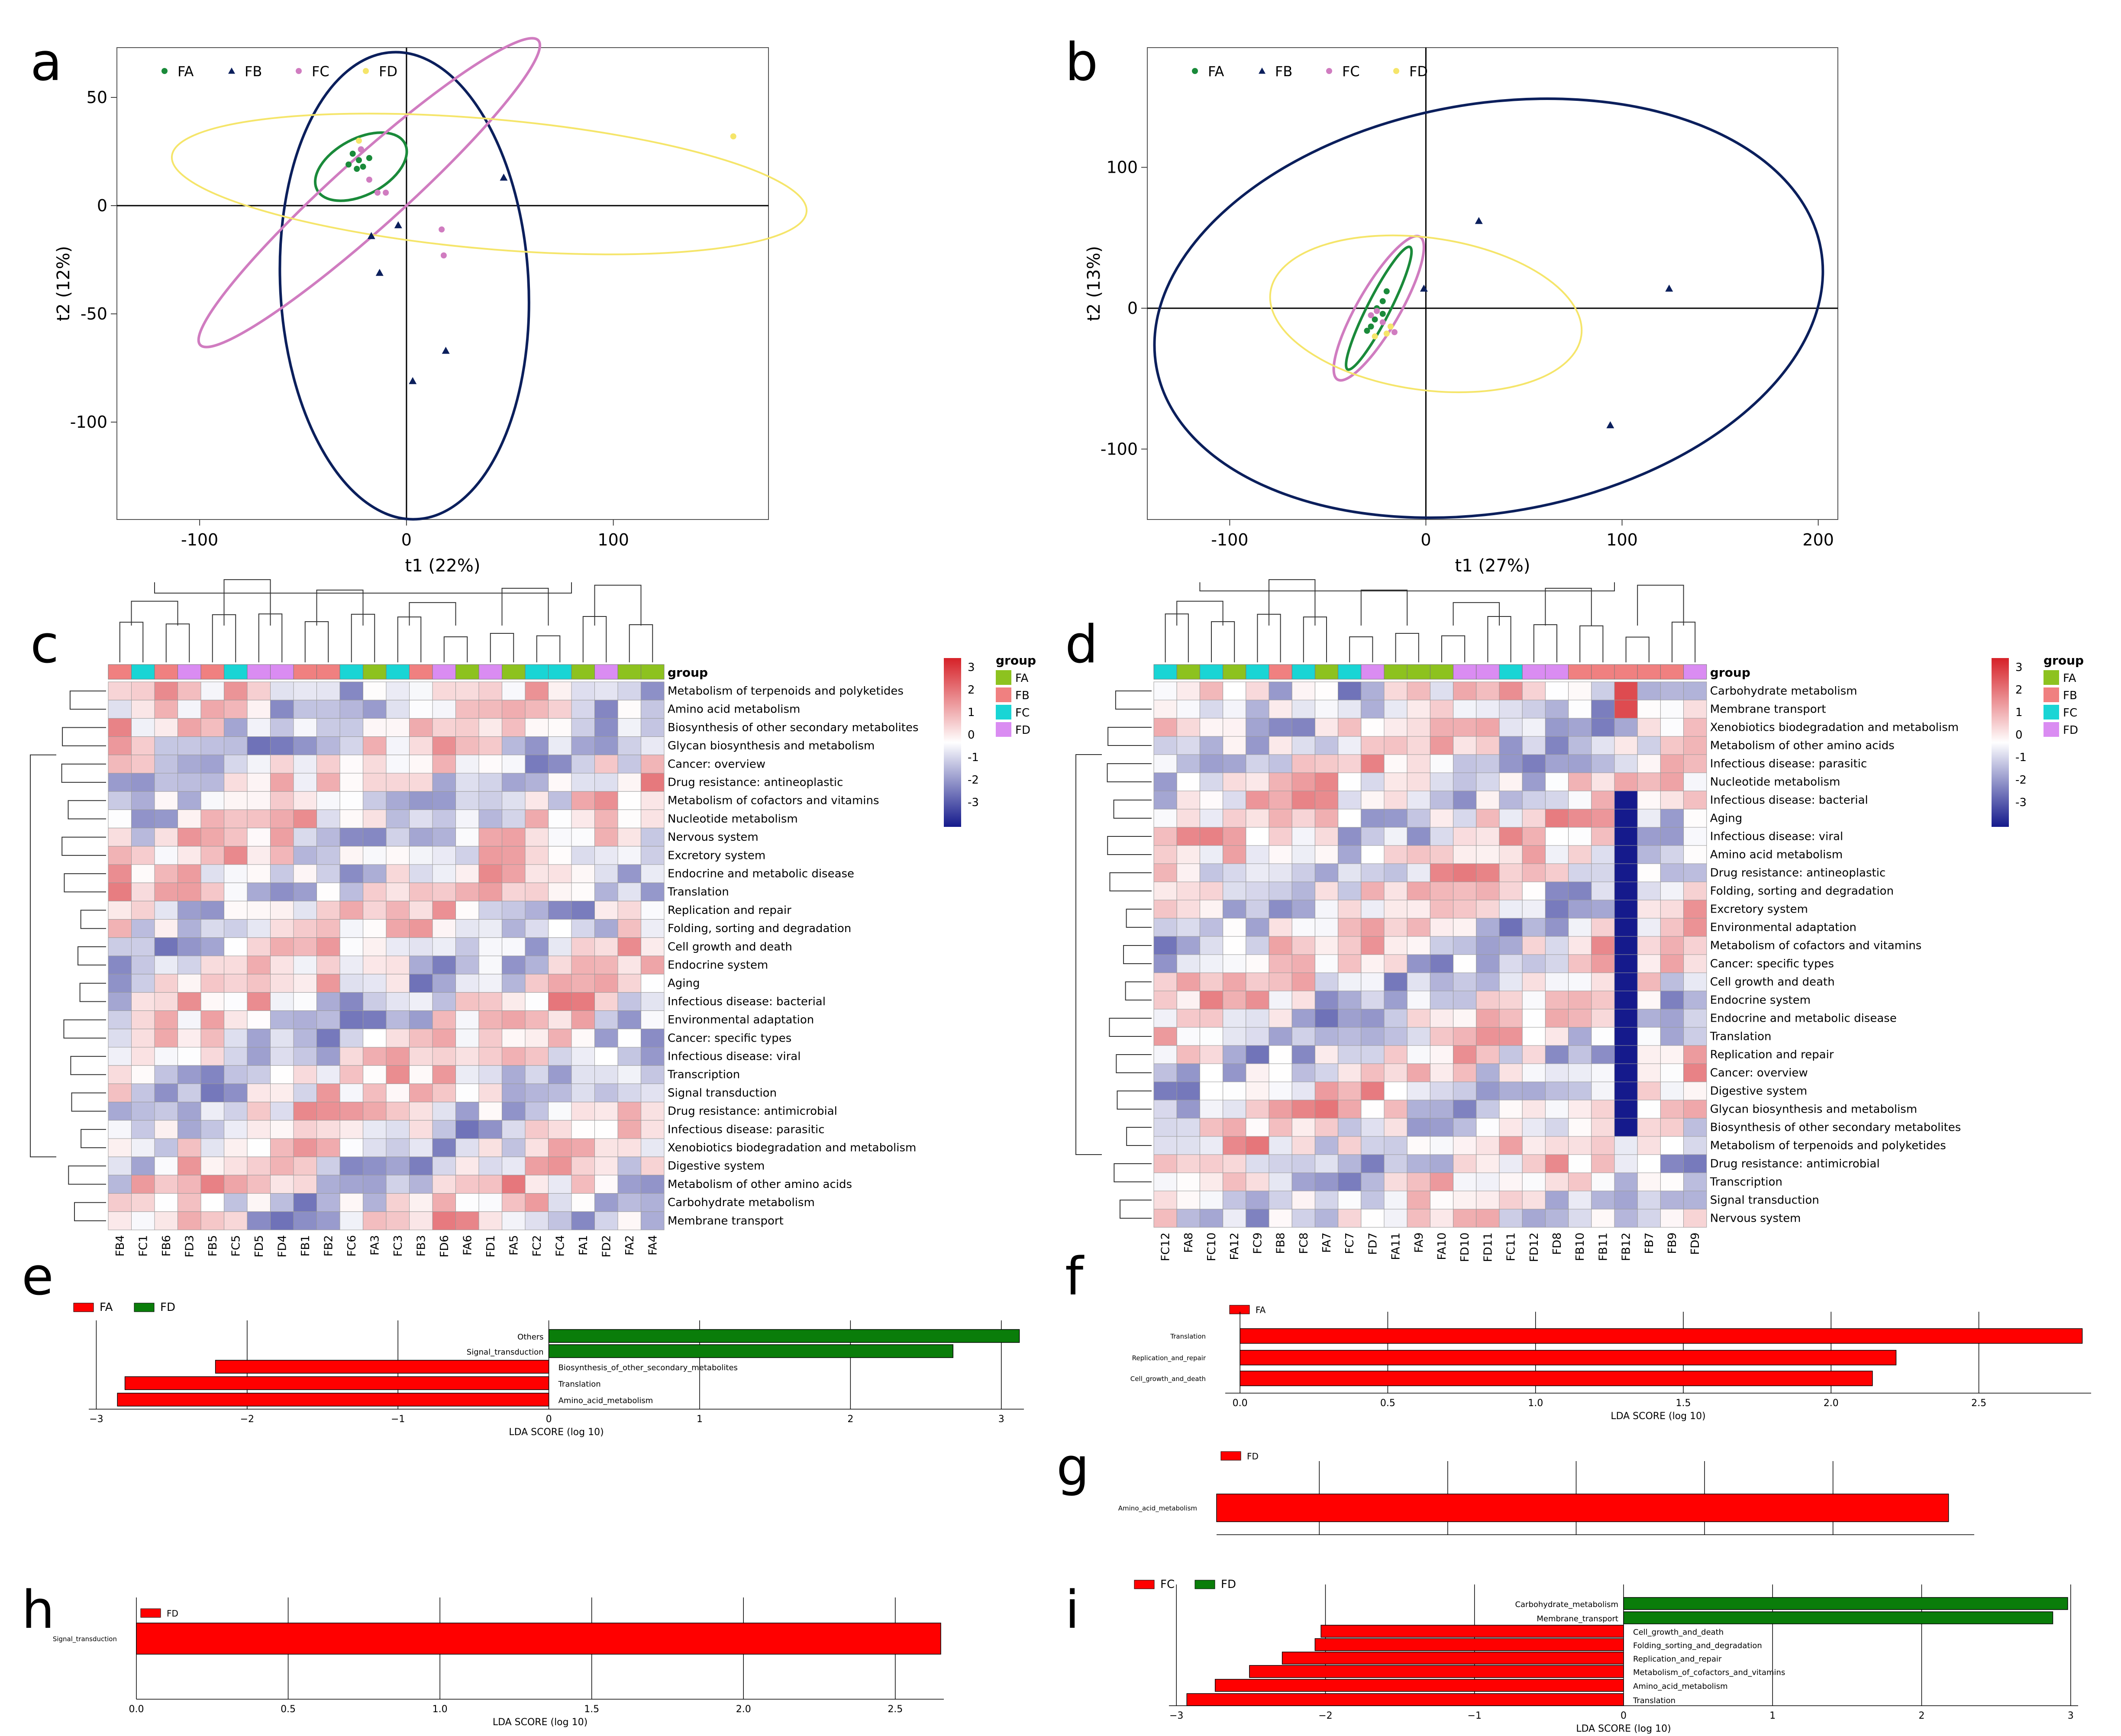 This screenshot has width=2121, height=1736. What do you see at coordinates (306, 1245) in the screenshot?
I see `column-label: FB1` at bounding box center [306, 1245].